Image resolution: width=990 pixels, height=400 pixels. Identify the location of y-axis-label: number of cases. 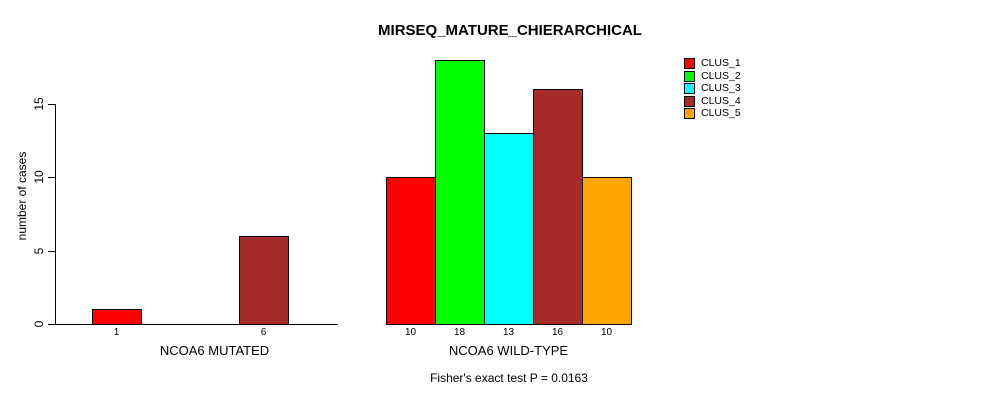
(22, 196).